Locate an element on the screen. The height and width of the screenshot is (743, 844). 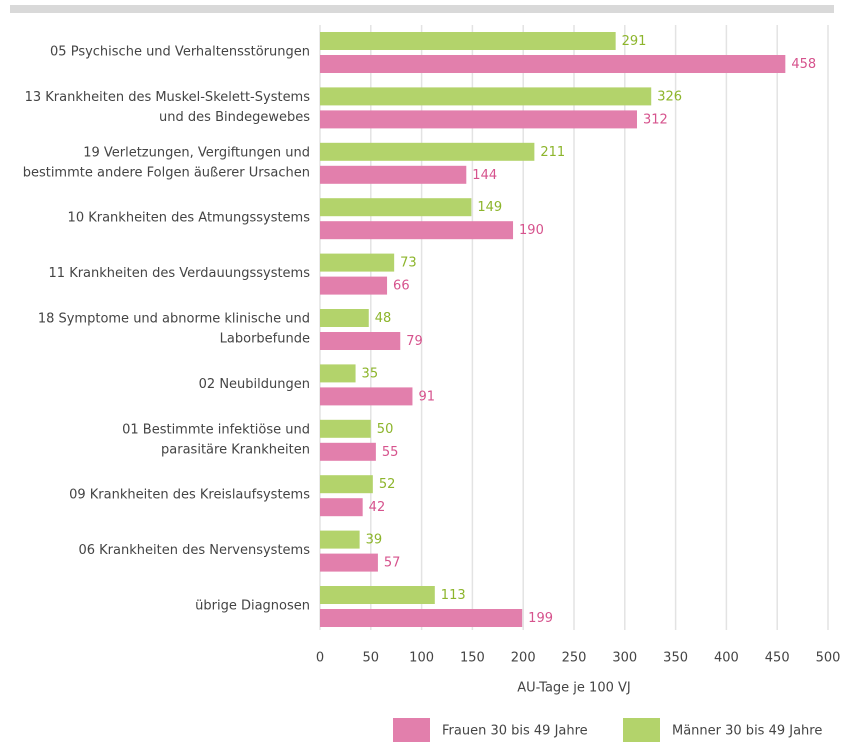
data-label: 199 is located at coordinates (540, 618).